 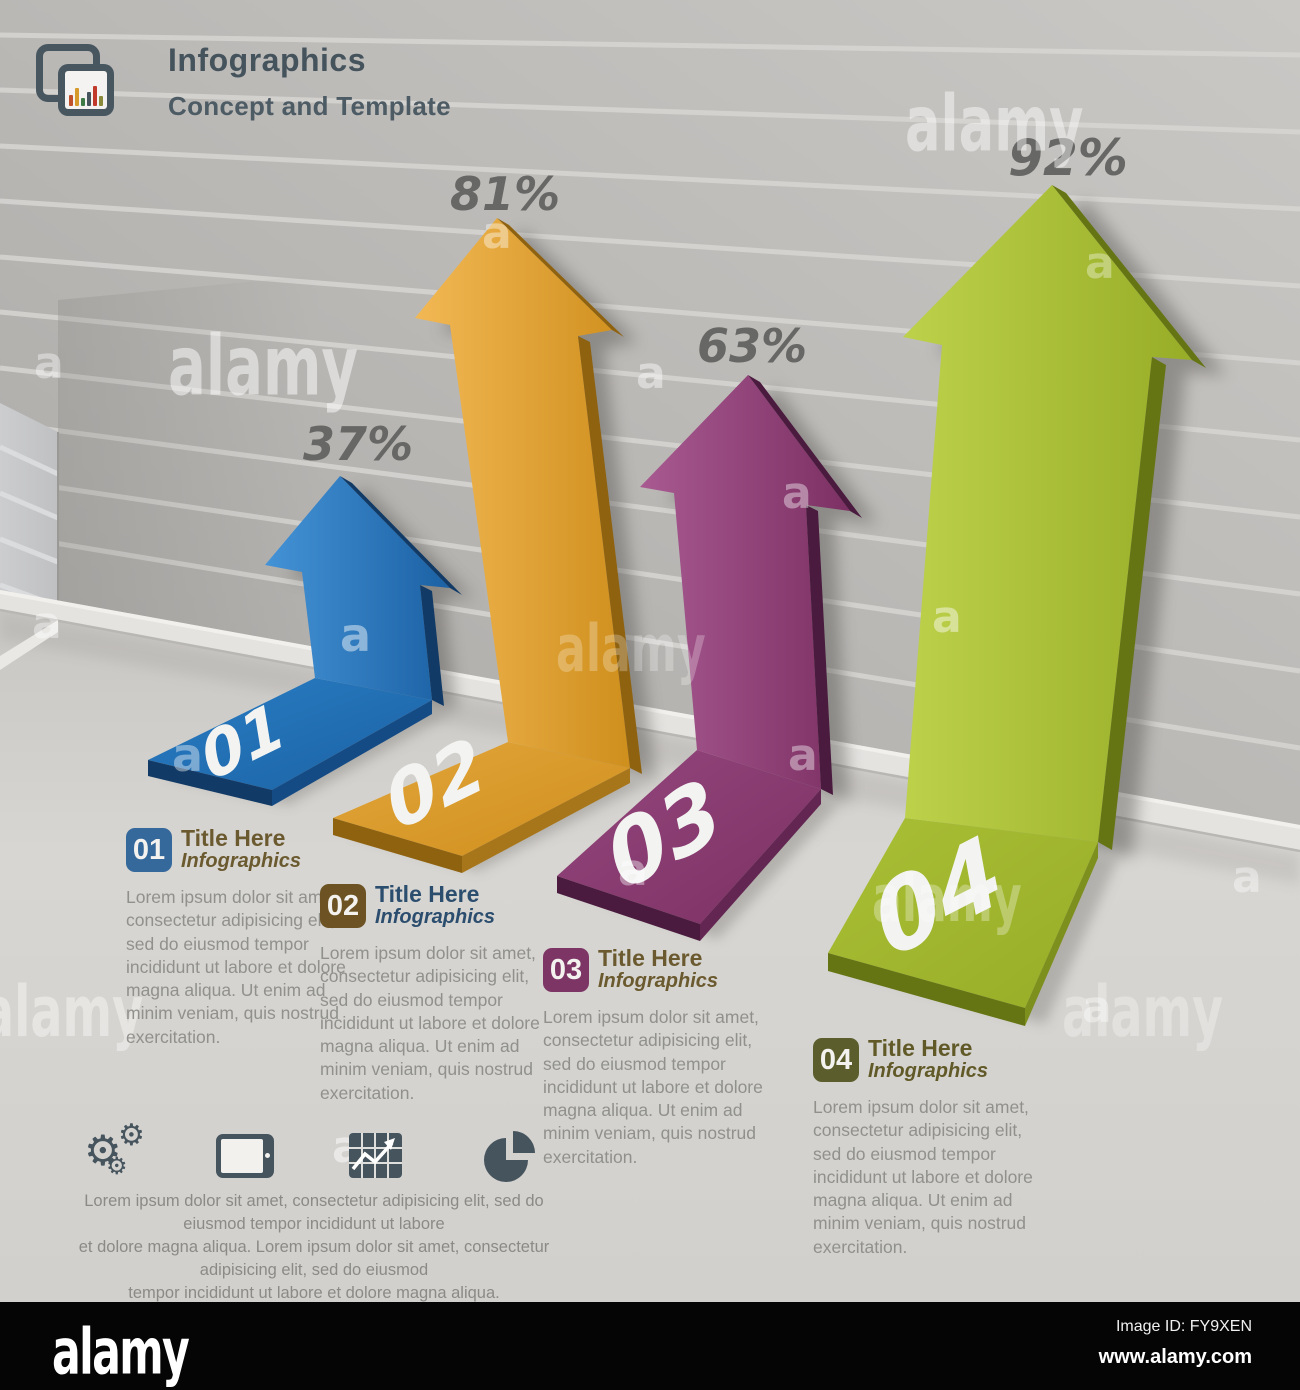 I want to click on arrow-03-upright, so click(x=745, y=582).